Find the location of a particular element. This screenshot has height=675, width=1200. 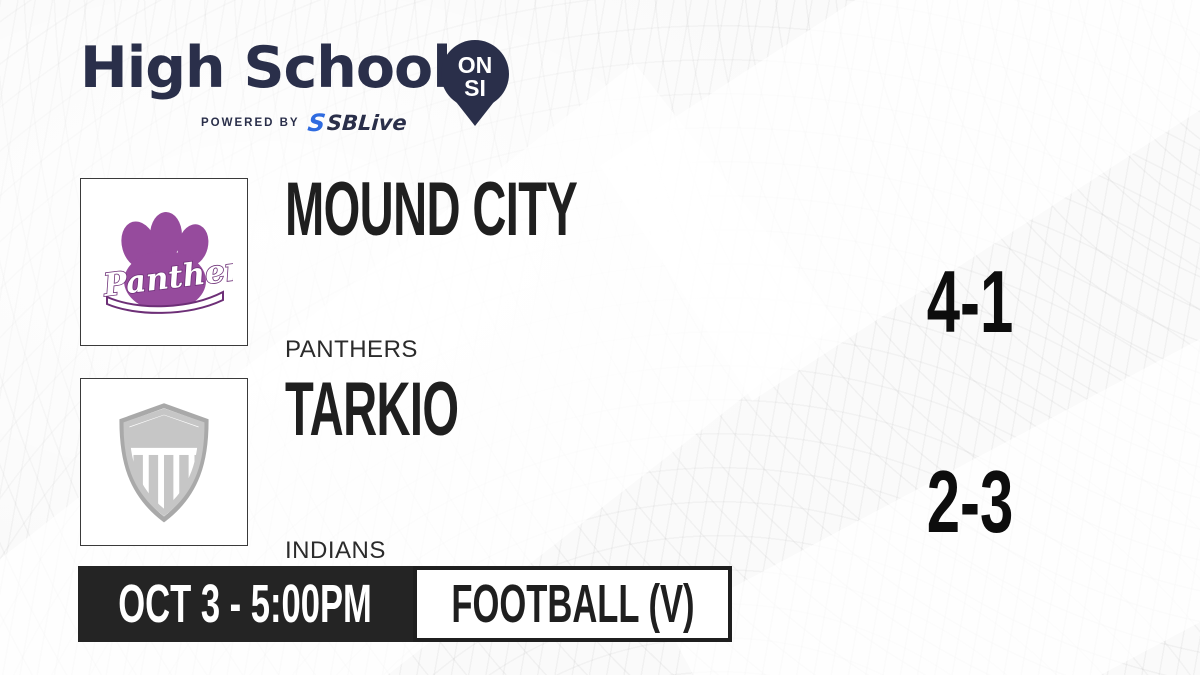

event-sport-text: FOOTBALL (V) is located at coordinates (572, 604).